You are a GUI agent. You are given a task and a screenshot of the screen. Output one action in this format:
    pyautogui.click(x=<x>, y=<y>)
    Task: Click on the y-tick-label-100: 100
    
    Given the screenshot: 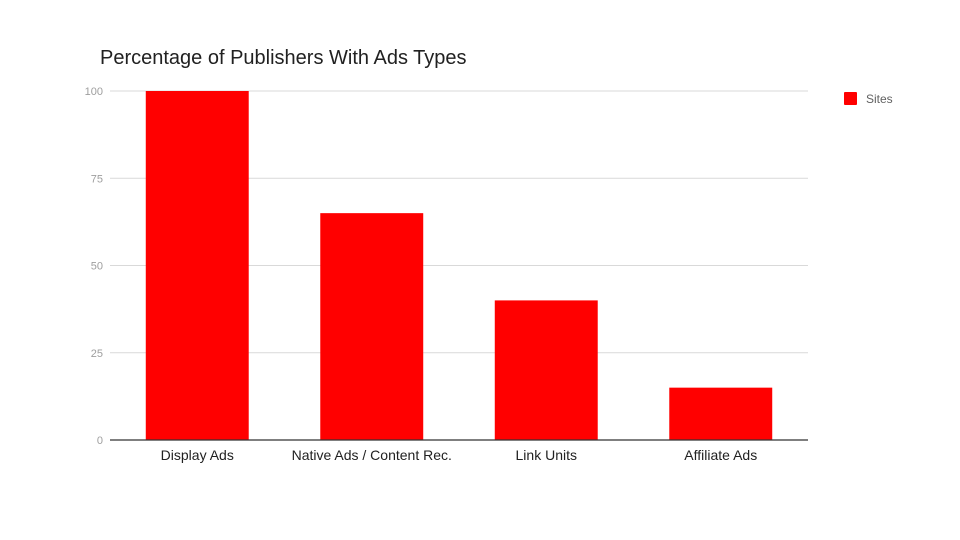 What is the action you would take?
    pyautogui.click(x=94, y=92)
    